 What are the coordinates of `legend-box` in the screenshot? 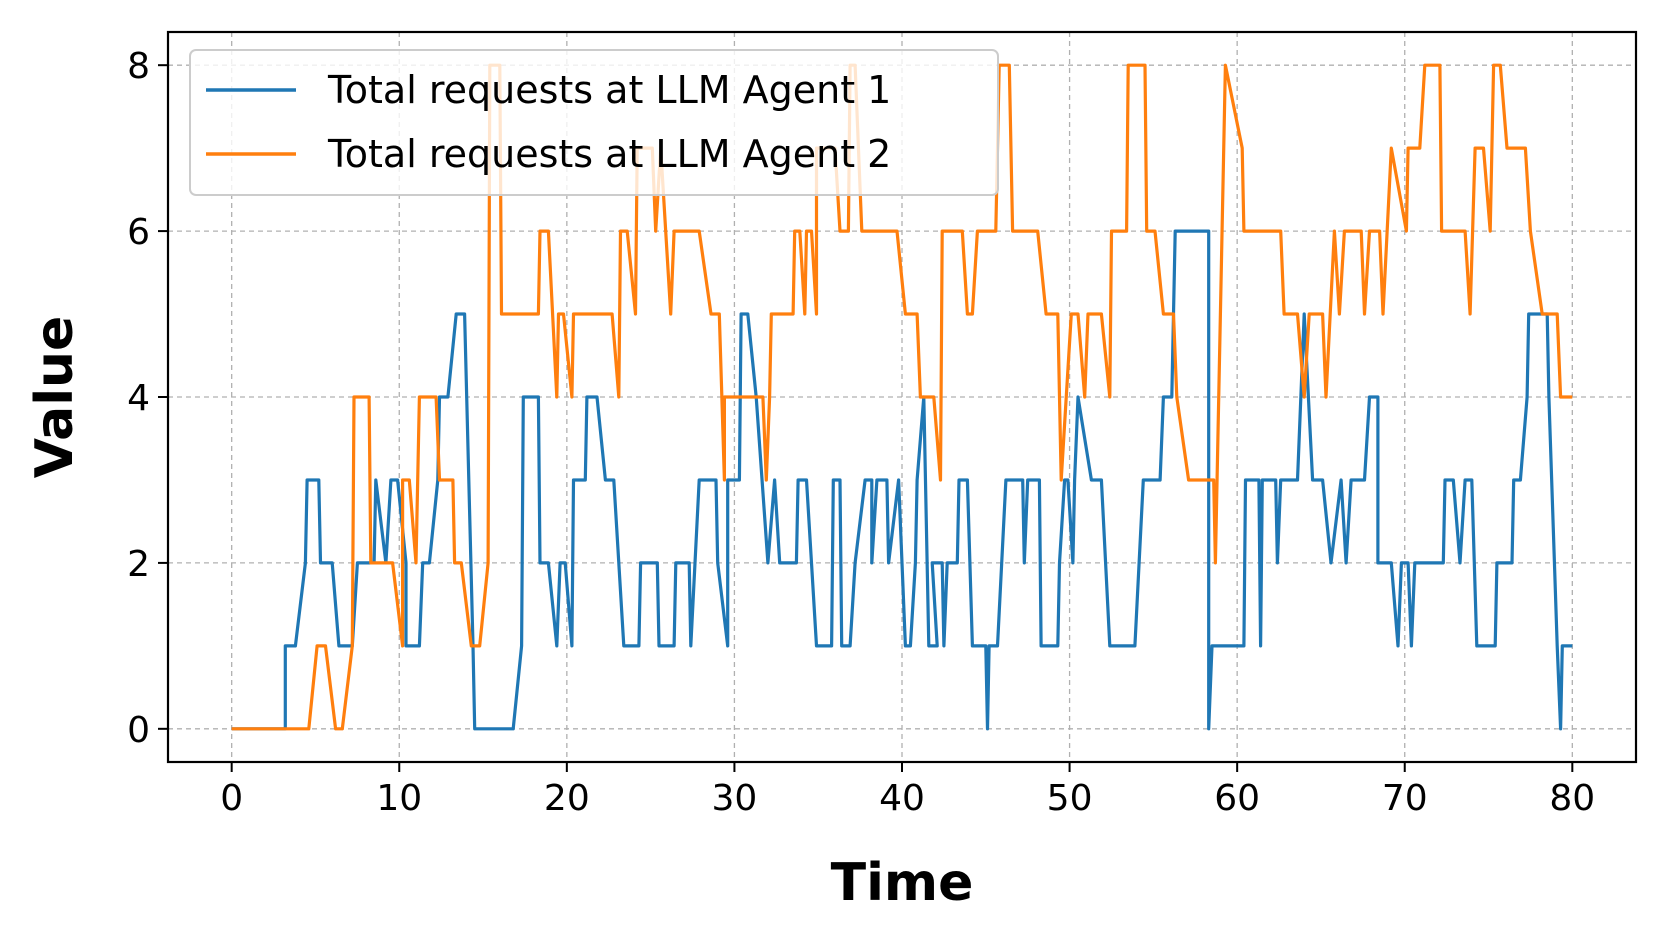 It's located at (594, 122).